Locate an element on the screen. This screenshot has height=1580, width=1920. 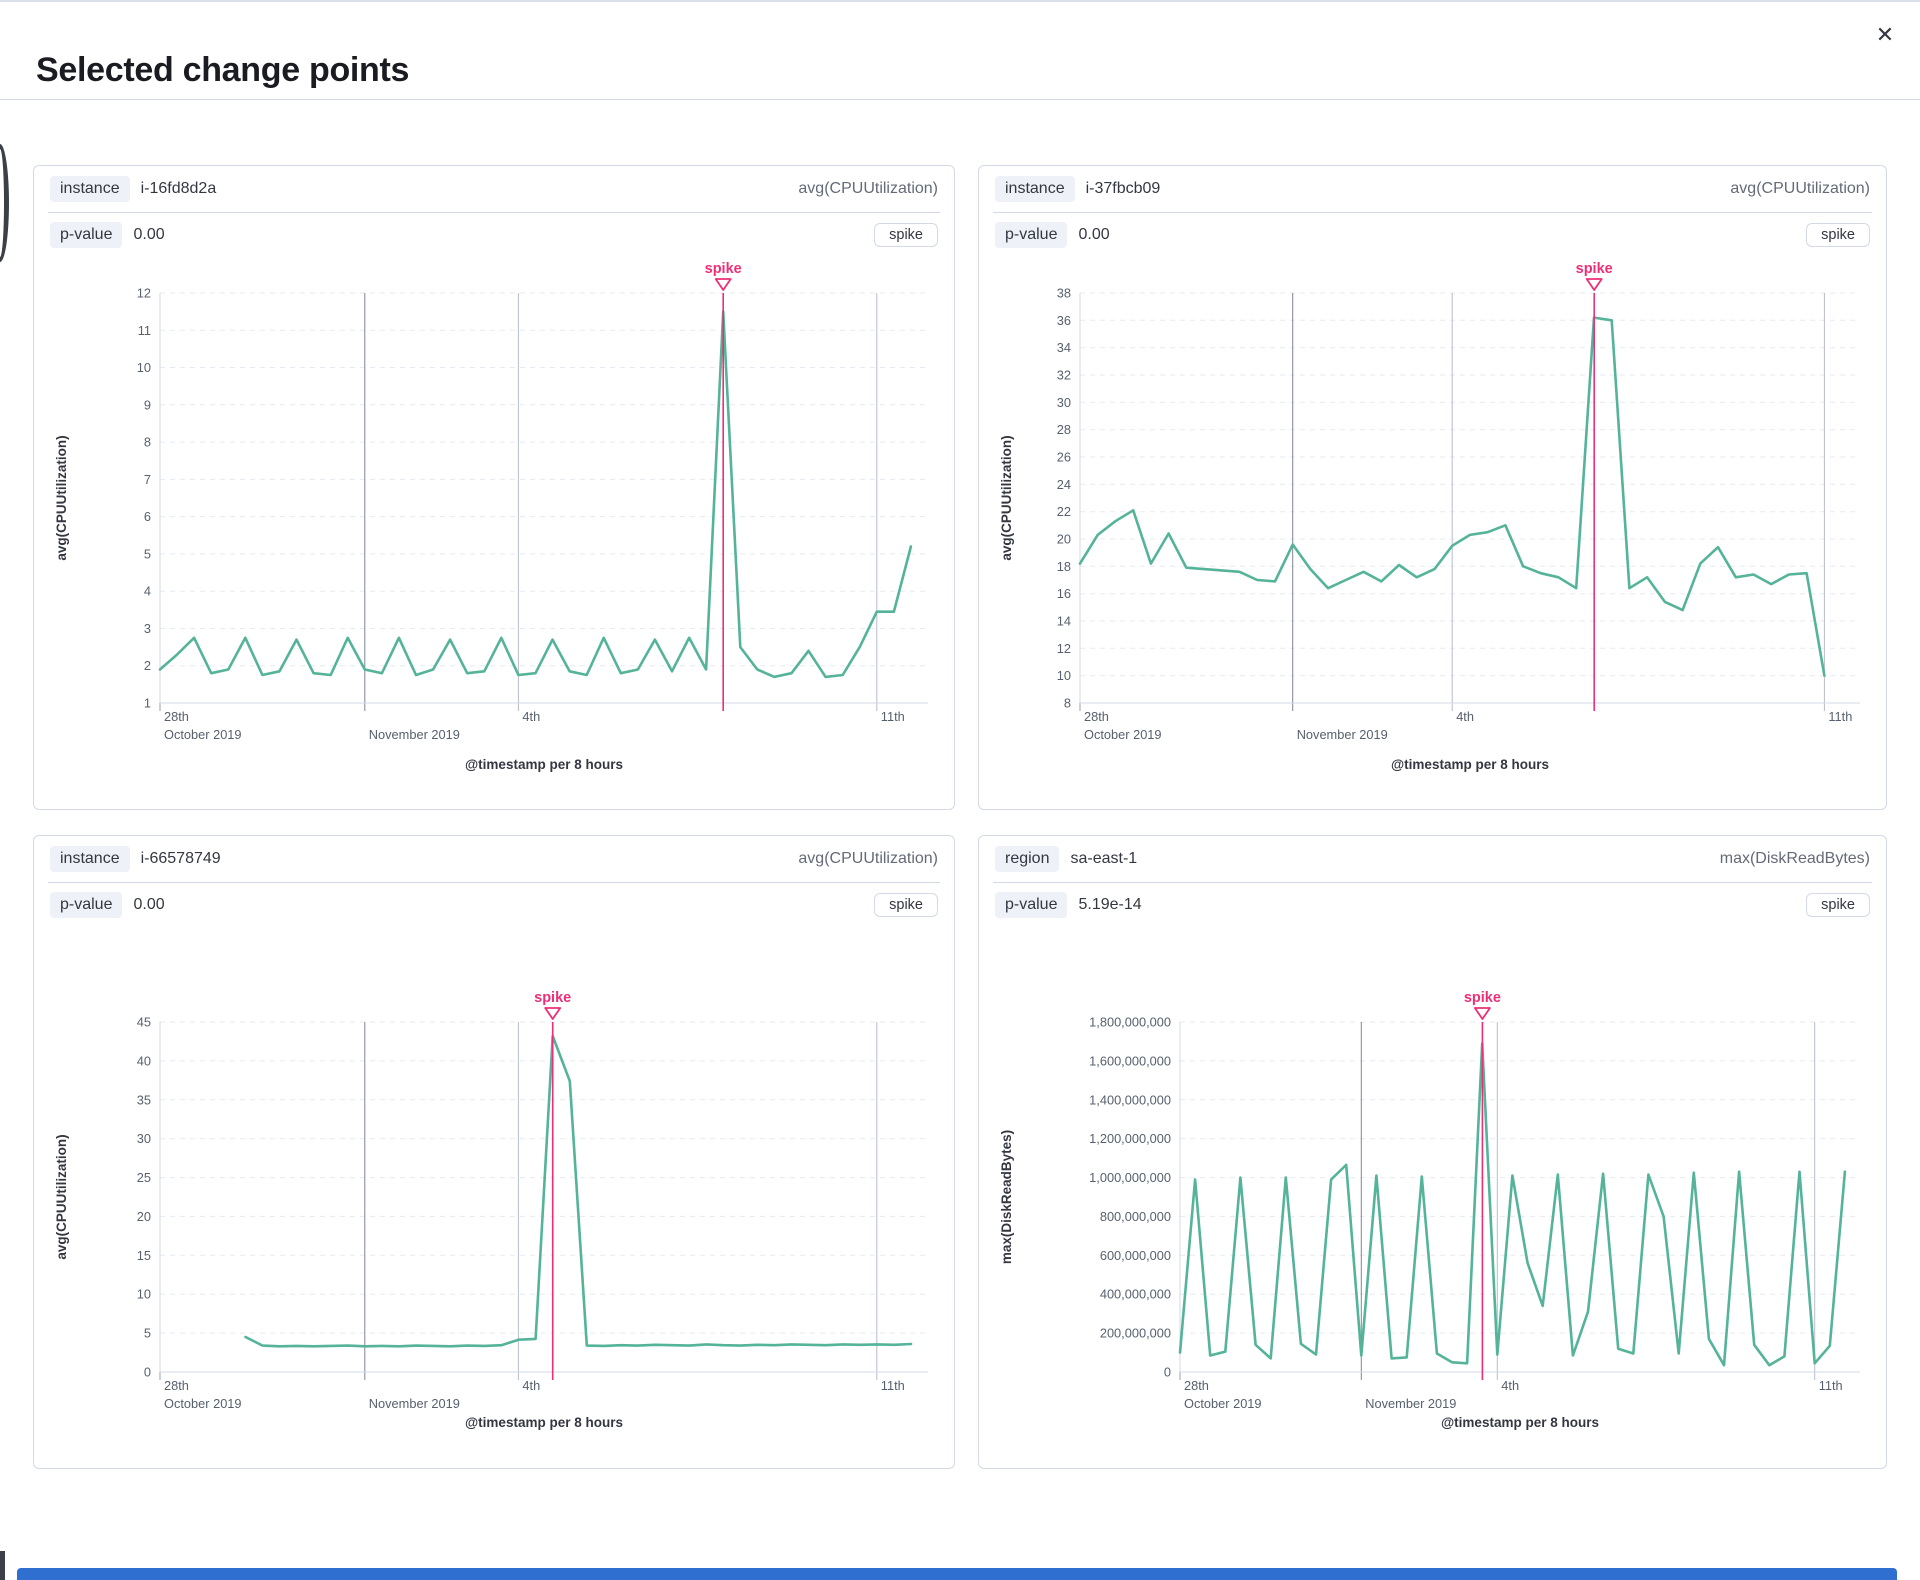
p-value: 0.00 is located at coordinates (1094, 234).